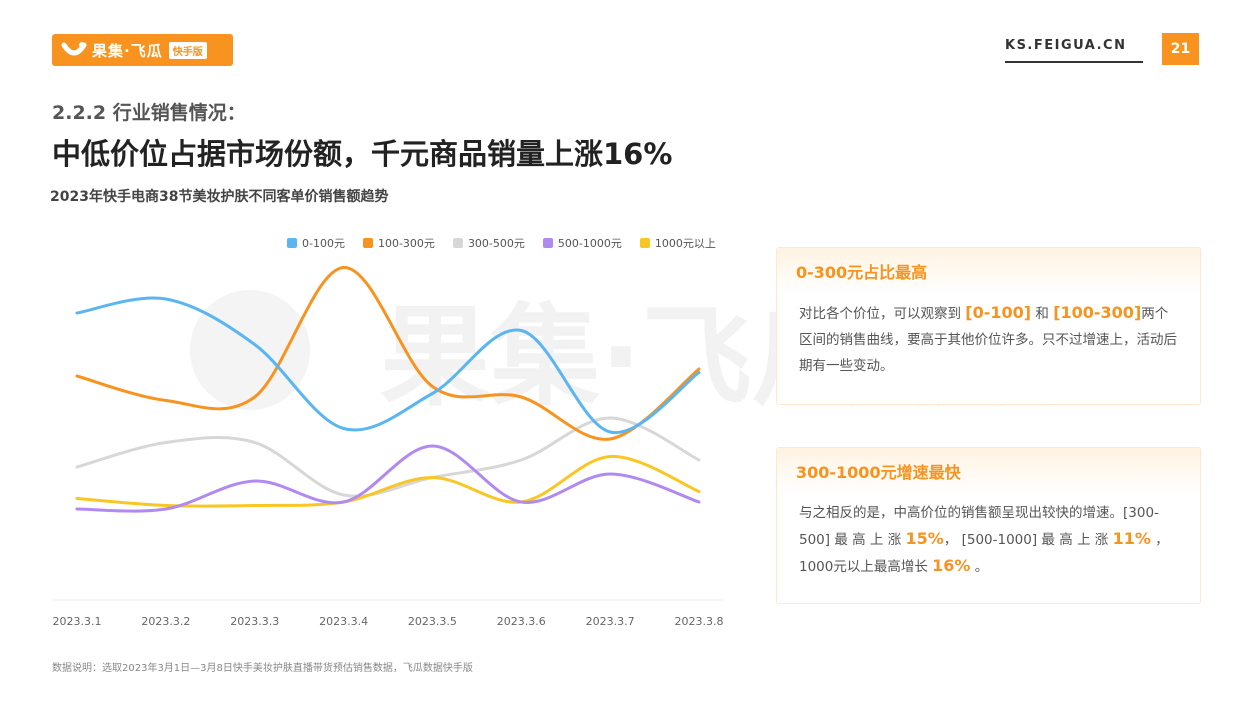 This screenshot has height=703, width=1250. I want to click on card-2-highlight-2: 11%, so click(1131, 538).